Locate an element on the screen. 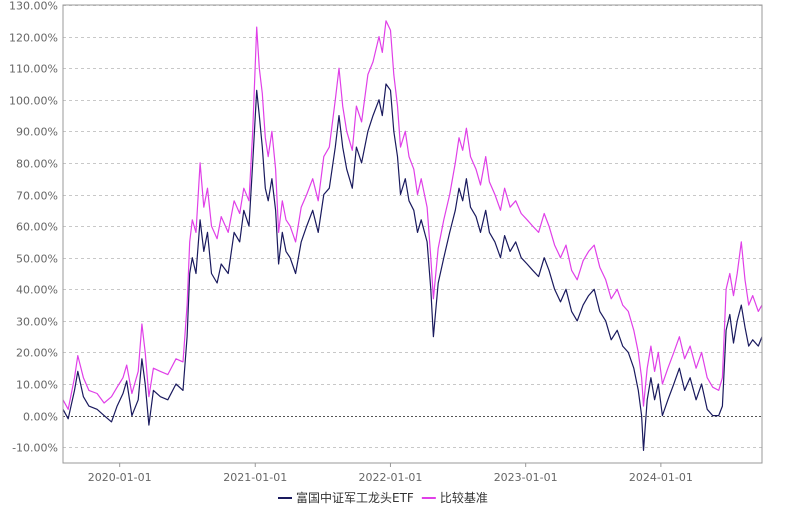  legend-label-benchmark: 比较基准 is located at coordinates (464, 497).